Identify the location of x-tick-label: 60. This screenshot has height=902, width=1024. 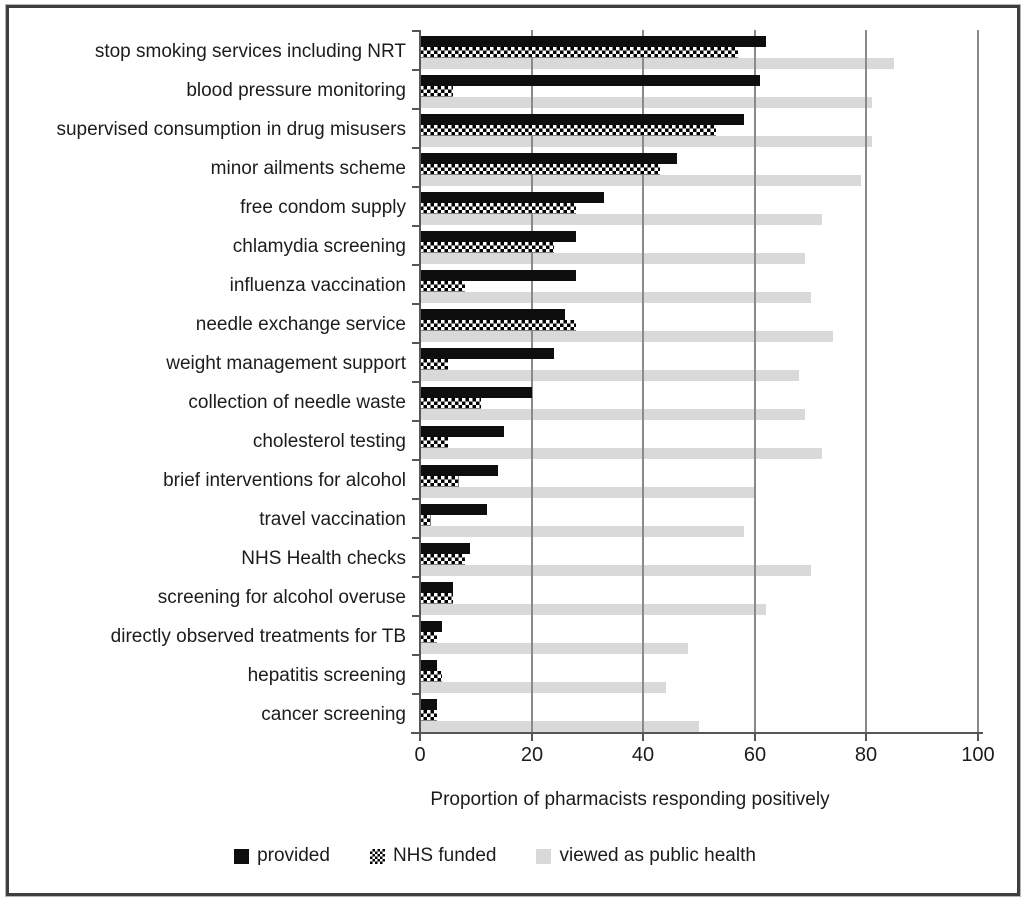
(755, 755).